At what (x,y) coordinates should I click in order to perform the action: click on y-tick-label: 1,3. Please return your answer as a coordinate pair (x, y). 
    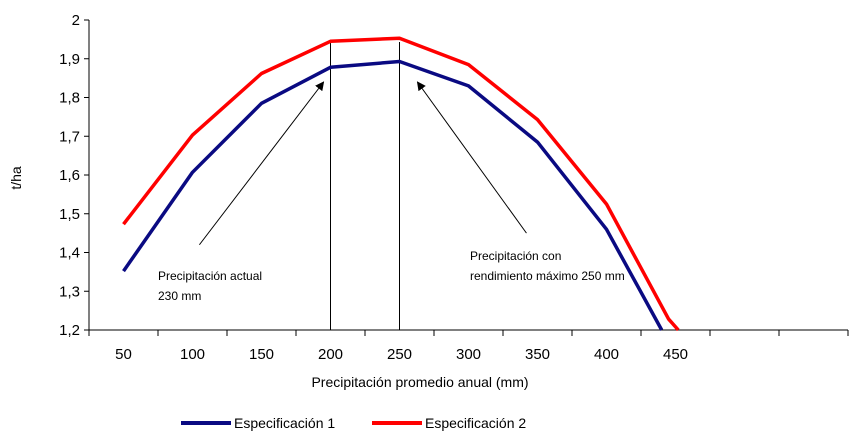
    Looking at the image, I should click on (69, 291).